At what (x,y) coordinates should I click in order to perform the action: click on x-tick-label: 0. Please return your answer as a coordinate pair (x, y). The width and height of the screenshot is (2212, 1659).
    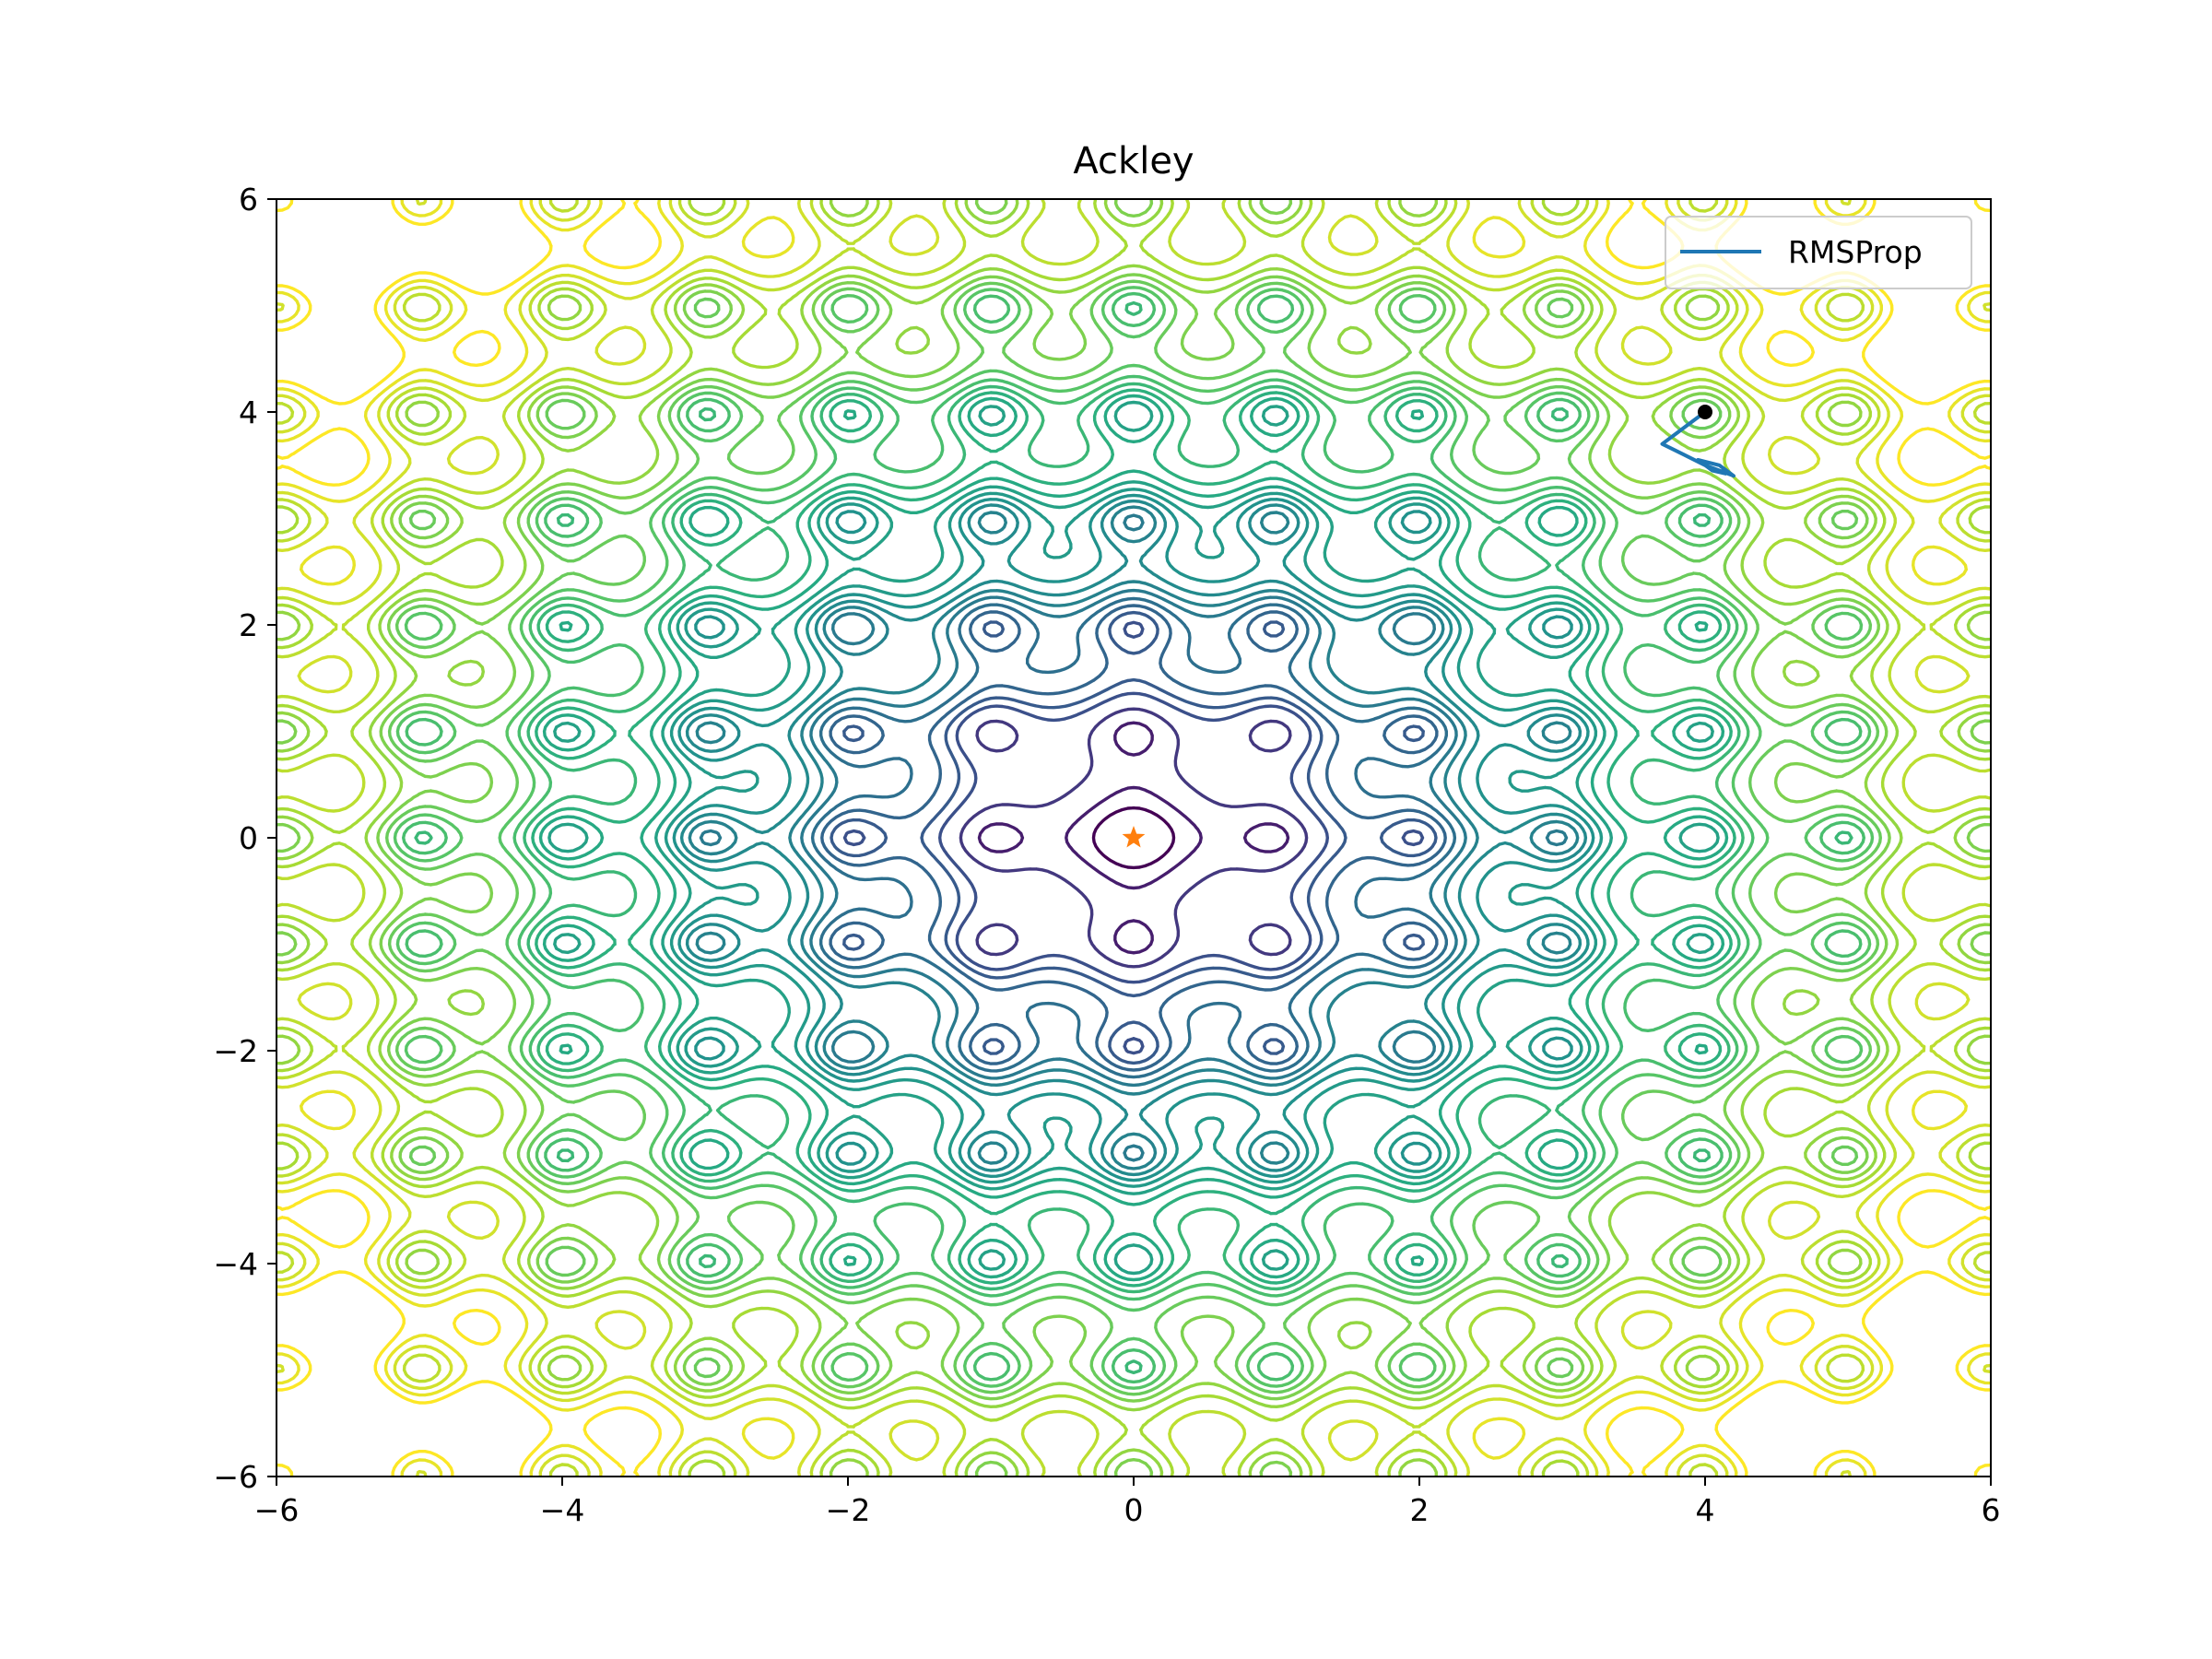
    Looking at the image, I should click on (1134, 1510).